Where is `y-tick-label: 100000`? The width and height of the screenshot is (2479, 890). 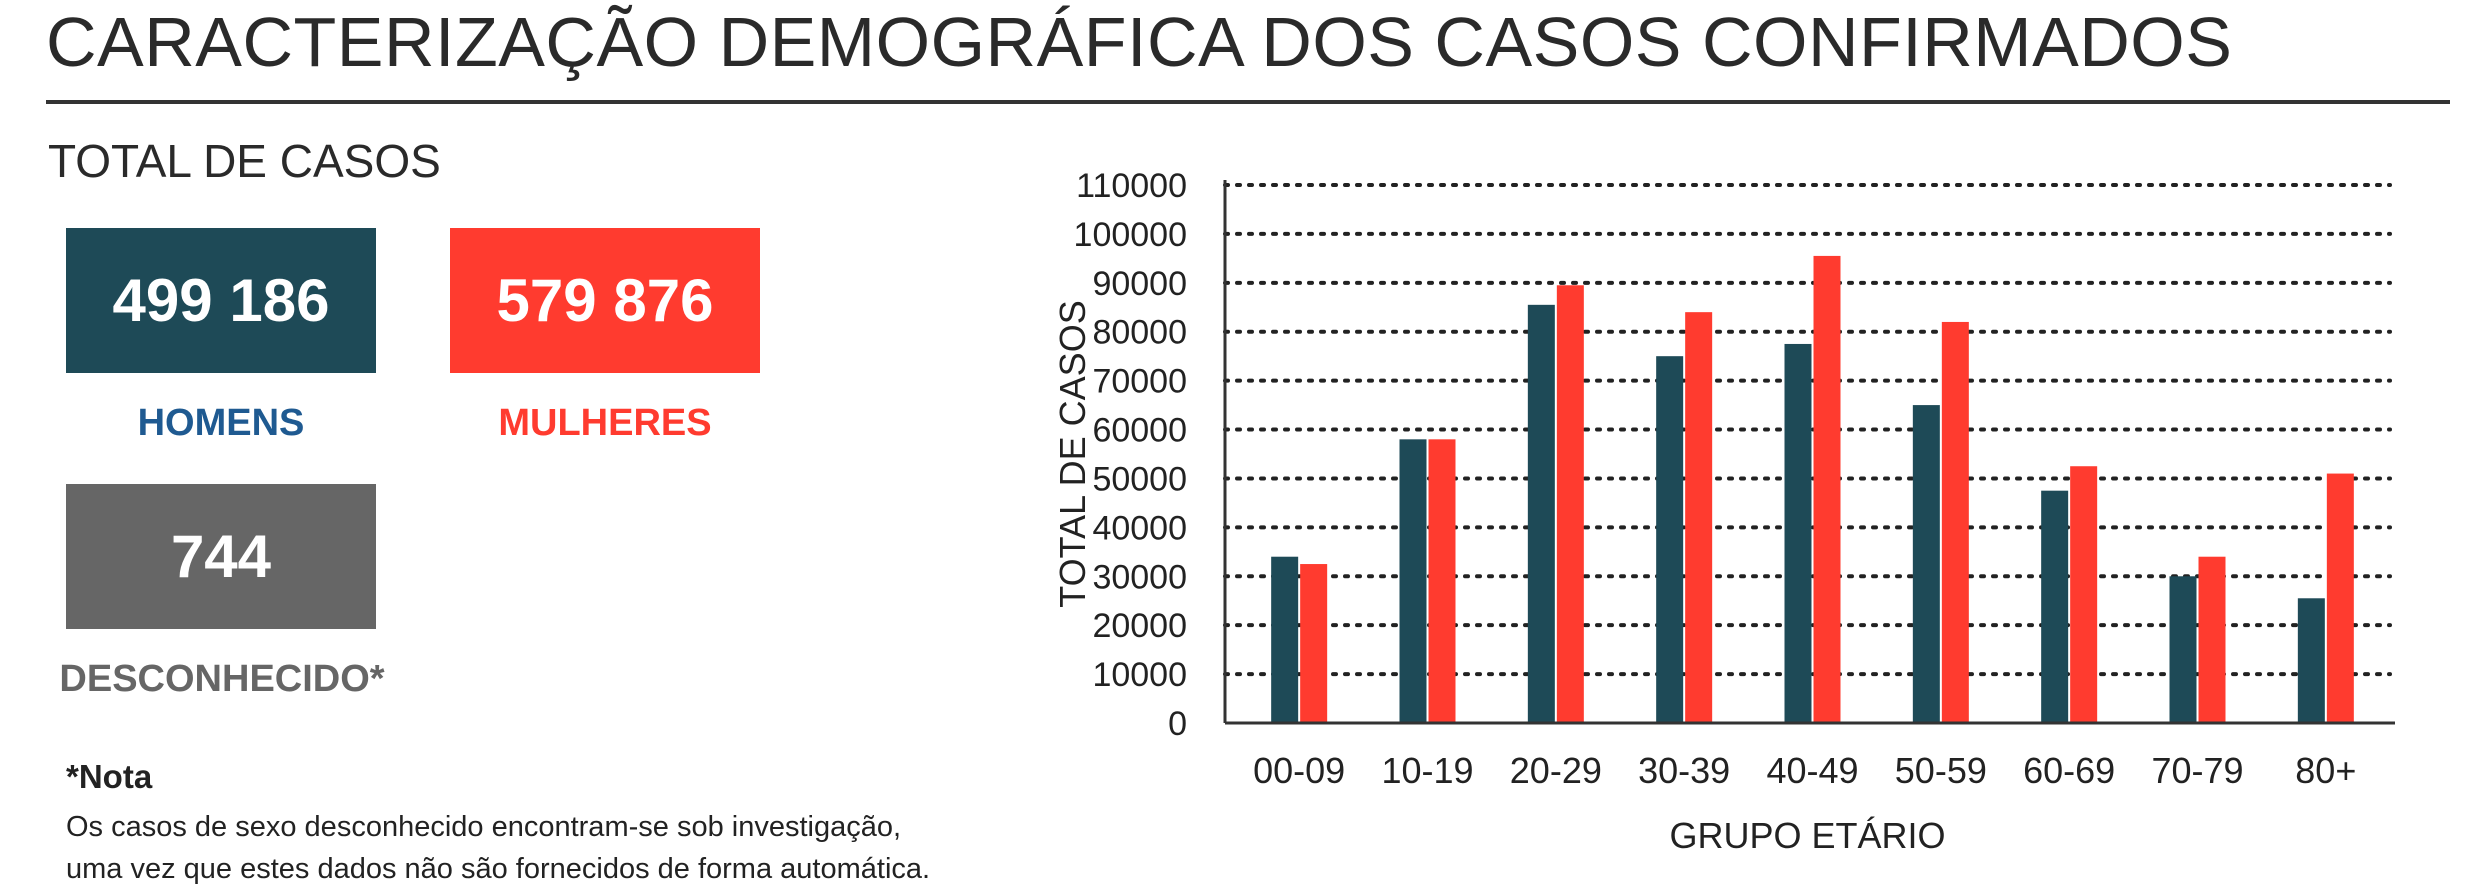 y-tick-label: 100000 is located at coordinates (1130, 235).